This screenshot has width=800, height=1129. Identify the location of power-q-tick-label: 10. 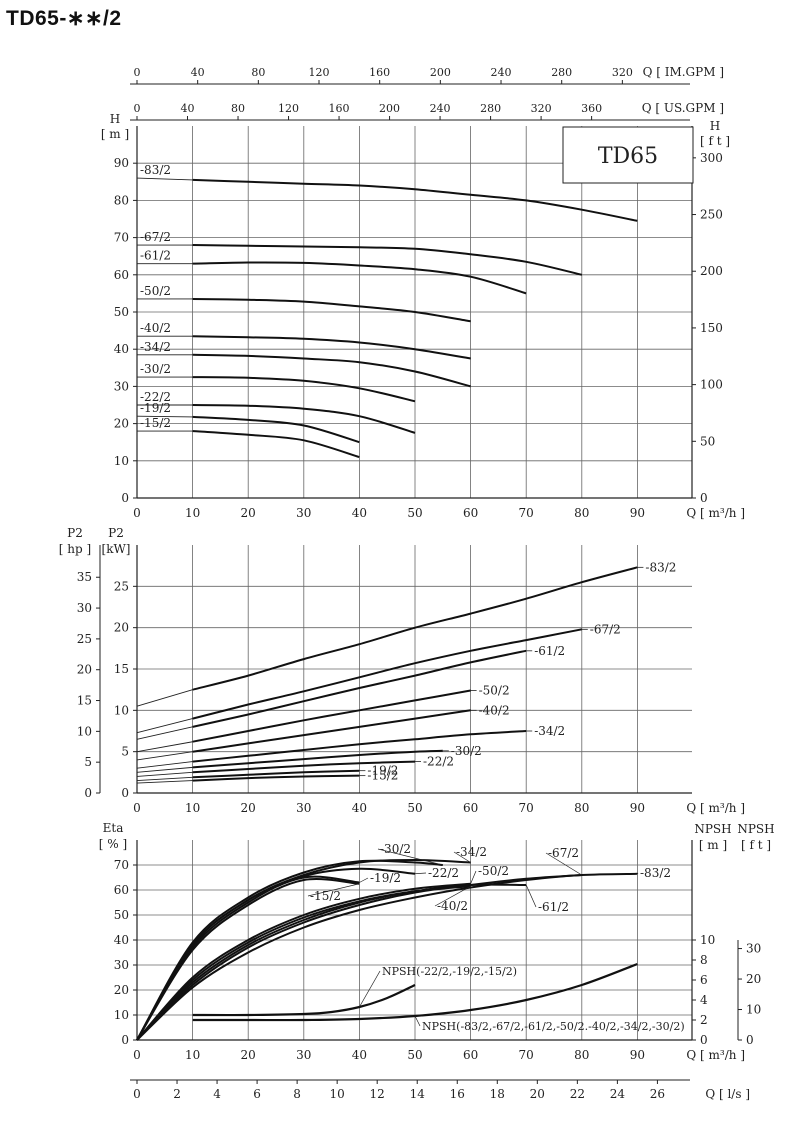
(192, 808).